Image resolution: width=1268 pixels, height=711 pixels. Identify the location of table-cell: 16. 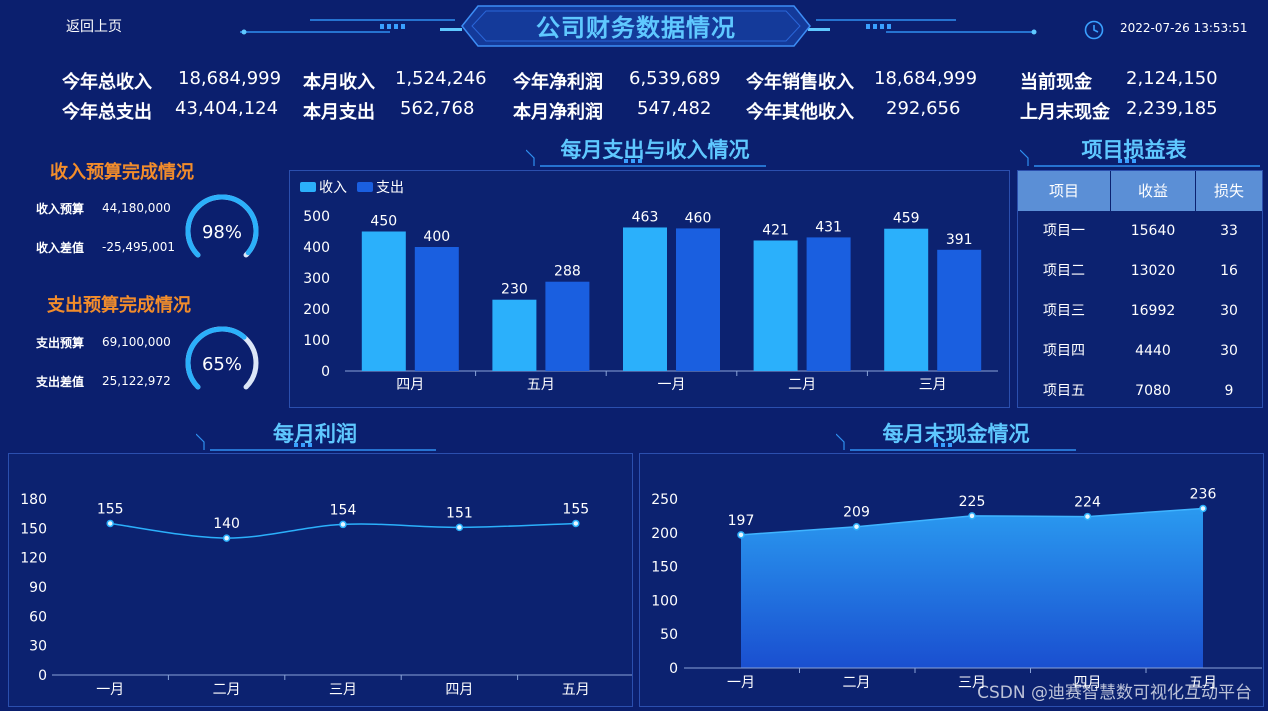
(1229, 271).